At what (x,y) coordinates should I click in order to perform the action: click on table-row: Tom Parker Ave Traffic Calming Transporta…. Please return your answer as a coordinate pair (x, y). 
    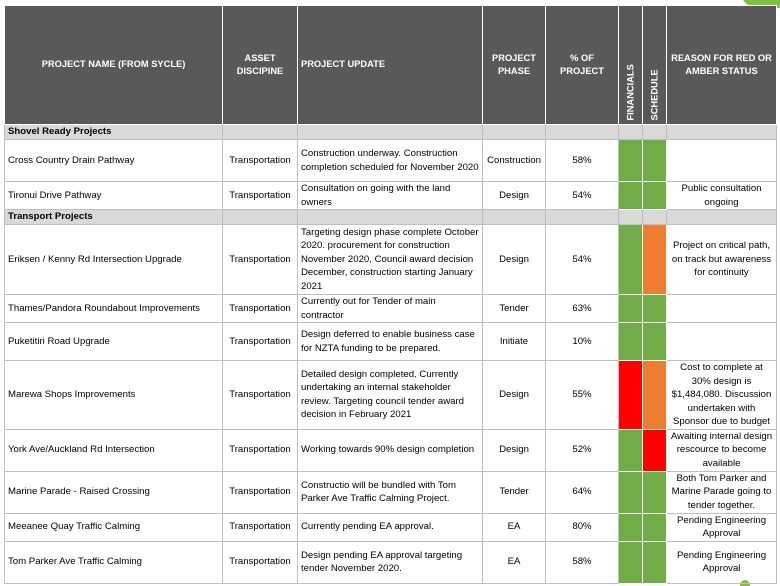
    Looking at the image, I should click on (390, 562).